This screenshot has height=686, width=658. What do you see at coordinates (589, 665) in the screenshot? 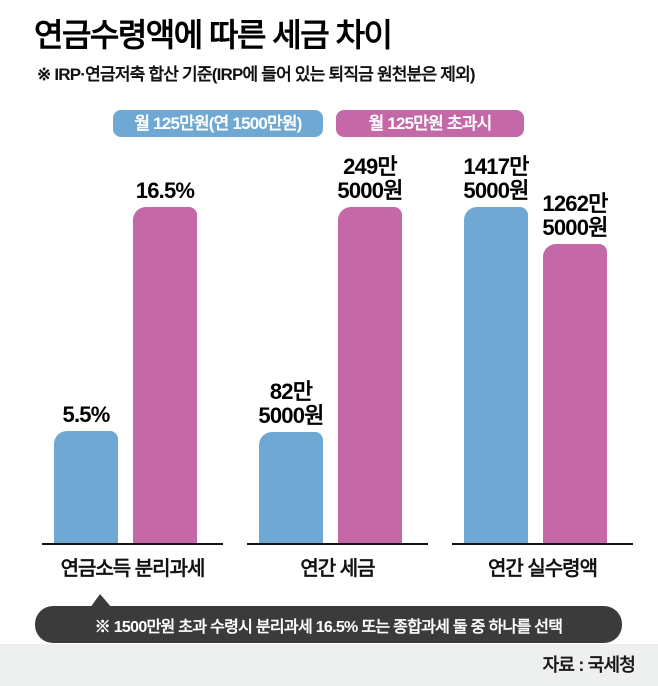
I see `data-source: 자료 : 국세청` at bounding box center [589, 665].